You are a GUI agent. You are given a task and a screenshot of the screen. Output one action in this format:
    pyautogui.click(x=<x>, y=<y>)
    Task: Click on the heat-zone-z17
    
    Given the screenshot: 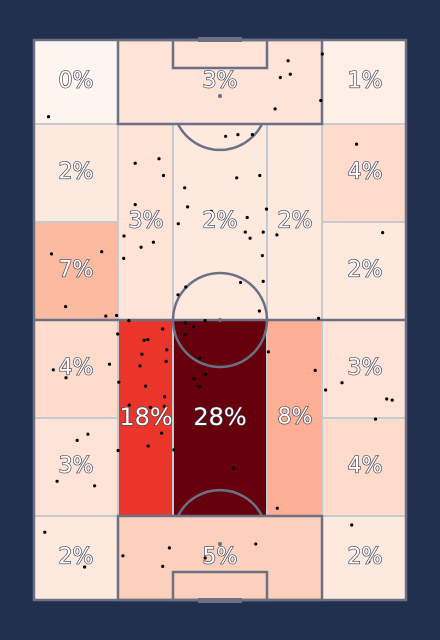 What is the action you would take?
    pyautogui.click(x=364, y=467)
    